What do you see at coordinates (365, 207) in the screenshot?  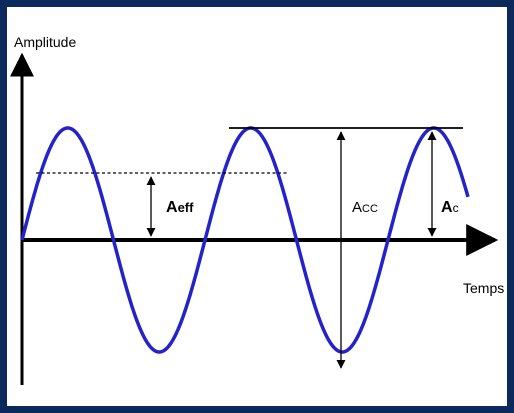 I see `a-cc-label: ACC` at bounding box center [365, 207].